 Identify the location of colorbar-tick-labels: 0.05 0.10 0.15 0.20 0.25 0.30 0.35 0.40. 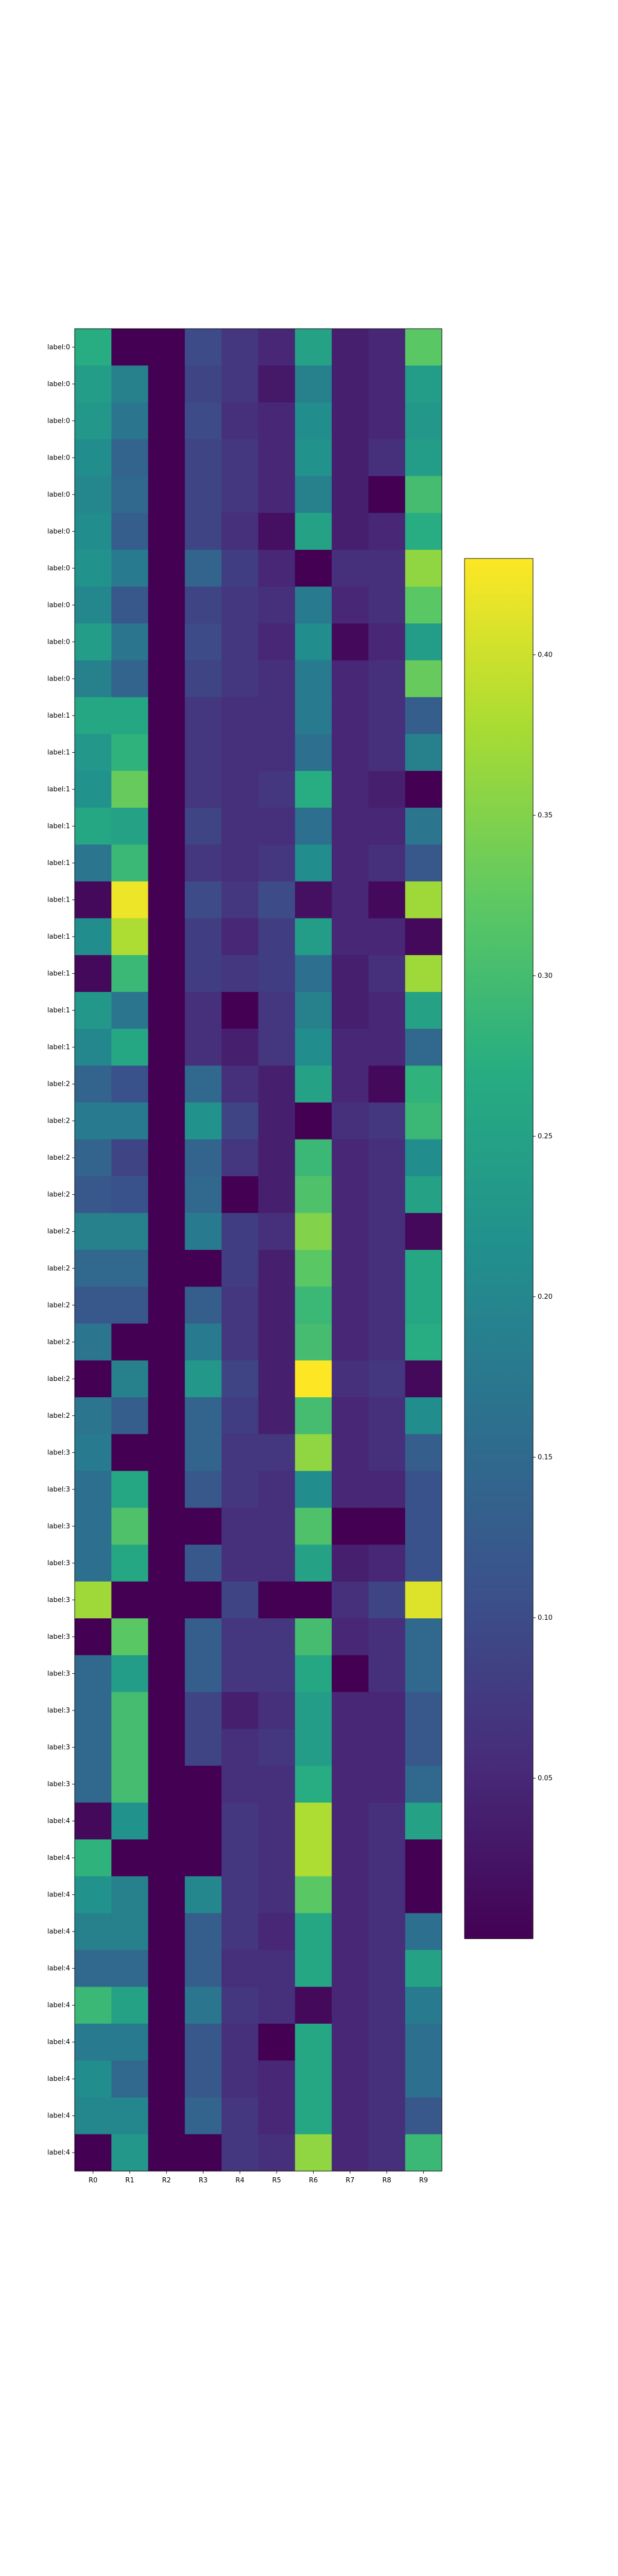
(543, 1216).